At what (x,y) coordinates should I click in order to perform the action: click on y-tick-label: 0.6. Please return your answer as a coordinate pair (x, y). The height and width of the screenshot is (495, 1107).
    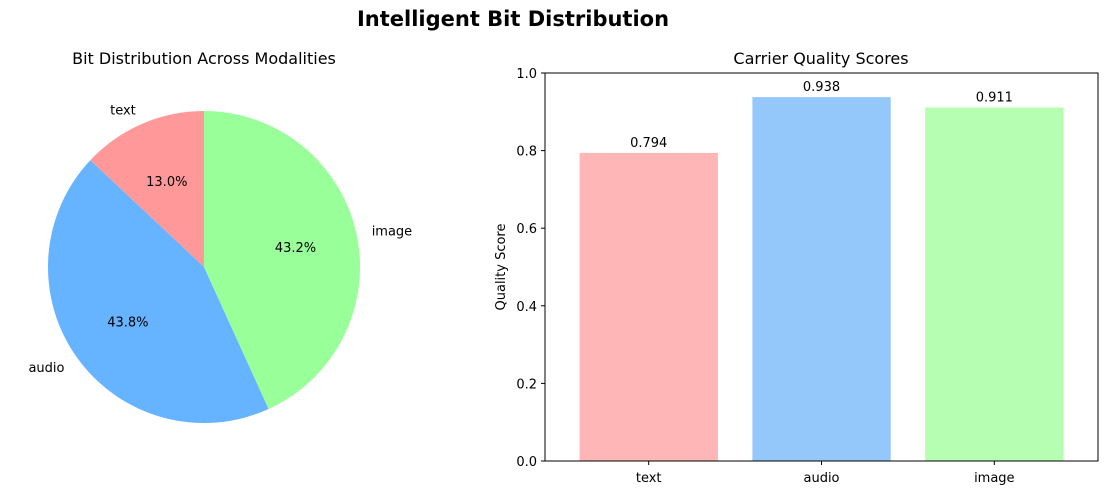
    Looking at the image, I should click on (526, 229).